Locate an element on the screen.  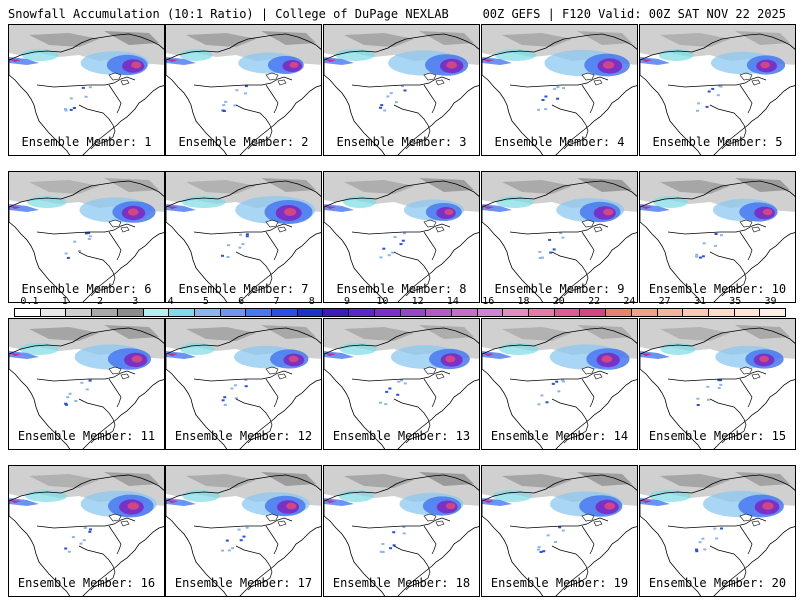
colorbar-tick-label: 2 is located at coordinates (100, 301).